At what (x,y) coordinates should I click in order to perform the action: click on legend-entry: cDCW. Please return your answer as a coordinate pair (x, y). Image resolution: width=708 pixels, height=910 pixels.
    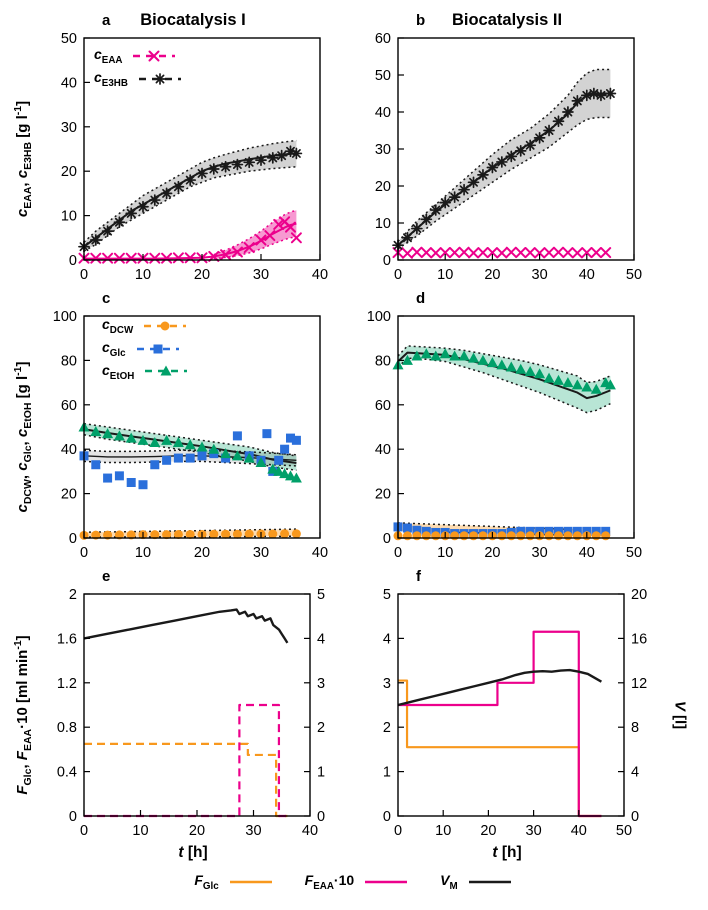
    Looking at the image, I should click on (146, 326).